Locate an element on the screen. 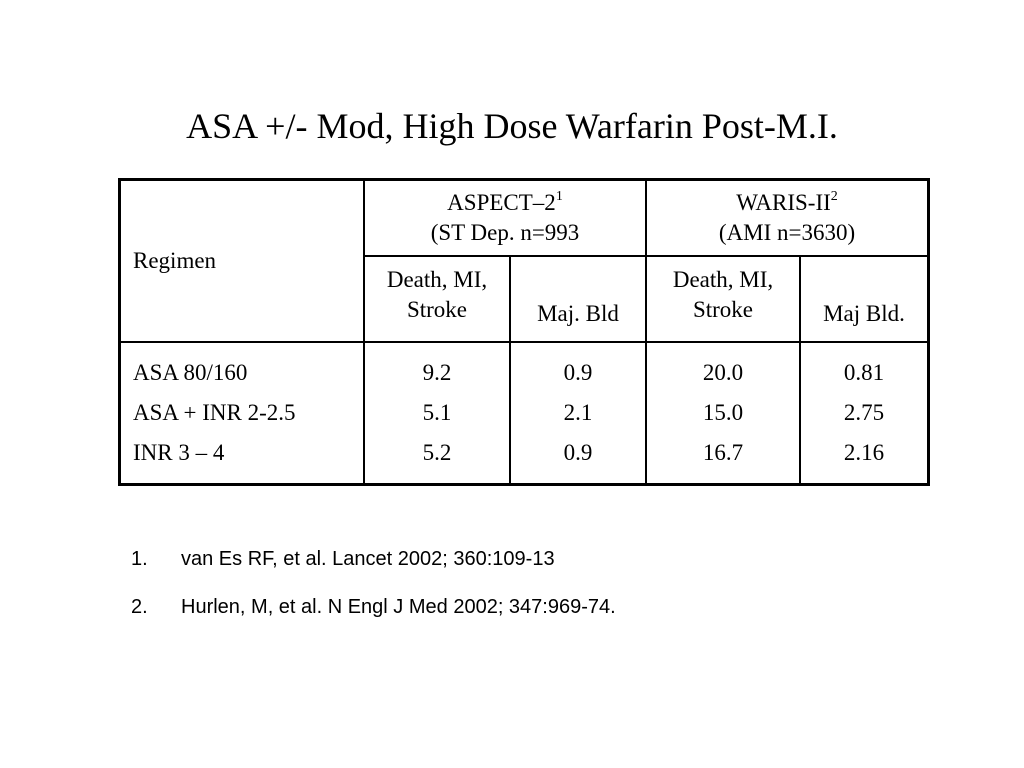 This screenshot has height=768, width=1024. regimen-label: INR 3 – 4 is located at coordinates (179, 452).